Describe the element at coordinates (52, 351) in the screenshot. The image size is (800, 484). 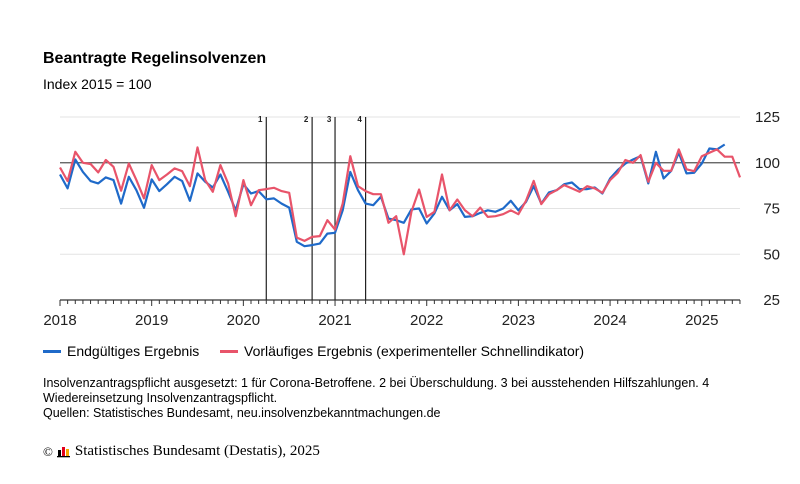
I see `legend-swatch-blue` at that location.